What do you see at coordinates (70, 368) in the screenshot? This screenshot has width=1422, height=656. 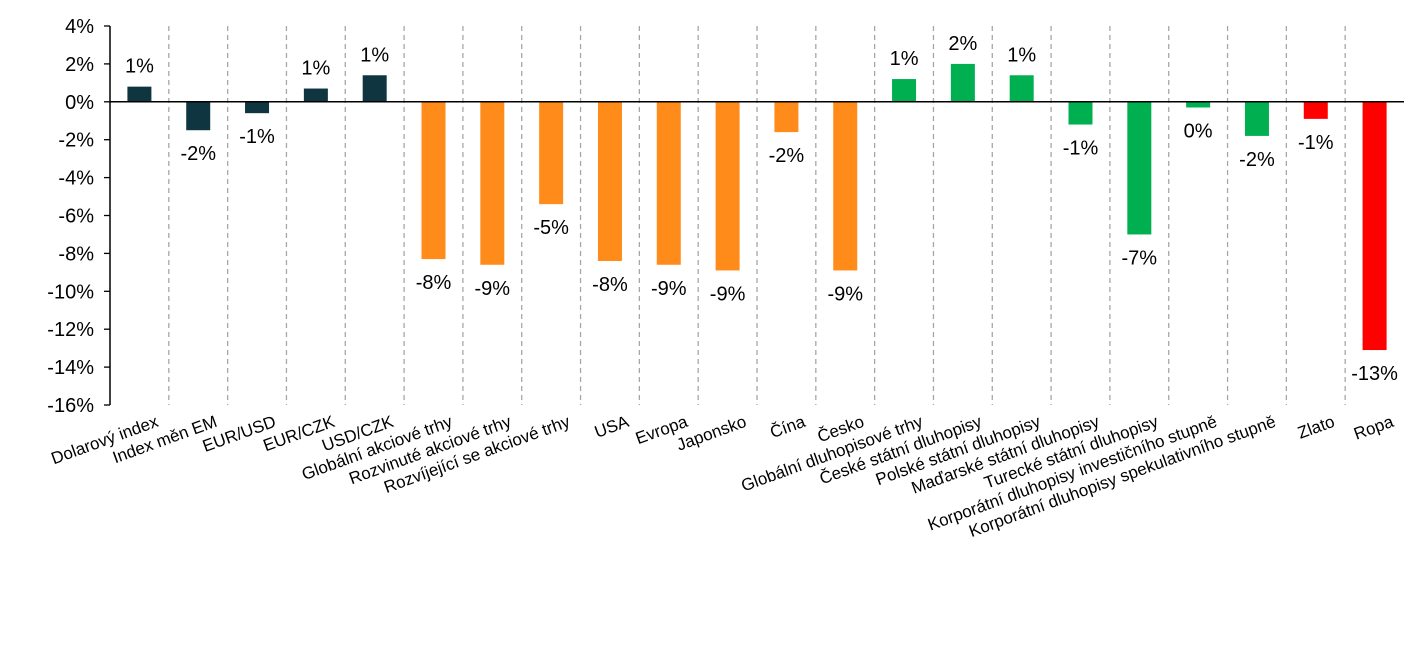 I see `y-tick-label: -14%` at bounding box center [70, 368].